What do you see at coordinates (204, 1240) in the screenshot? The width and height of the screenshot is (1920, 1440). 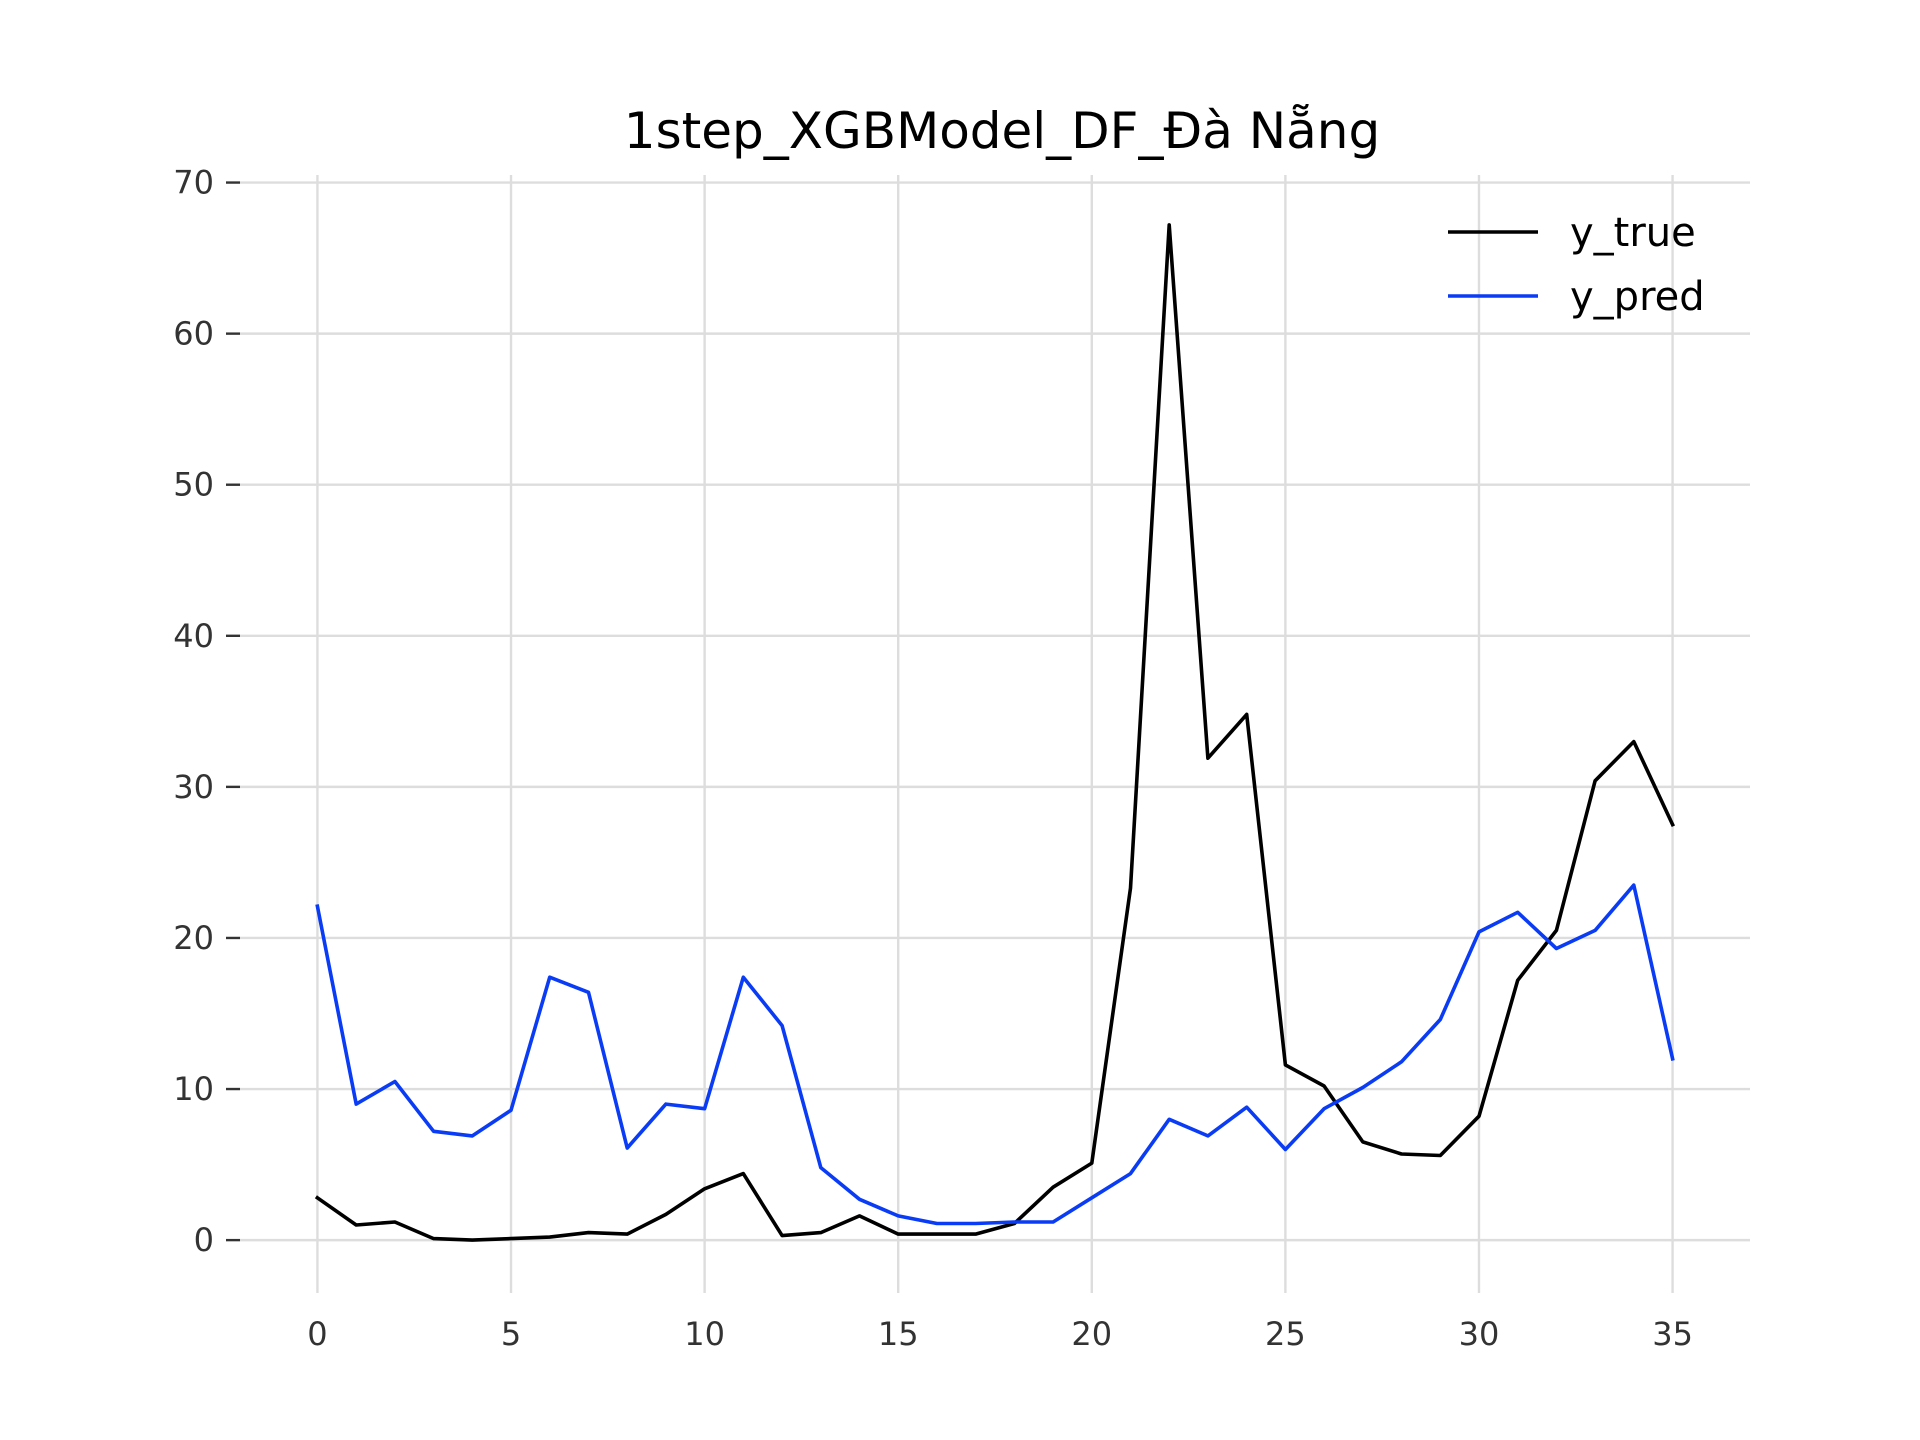 I see `y-tick-label: 0` at bounding box center [204, 1240].